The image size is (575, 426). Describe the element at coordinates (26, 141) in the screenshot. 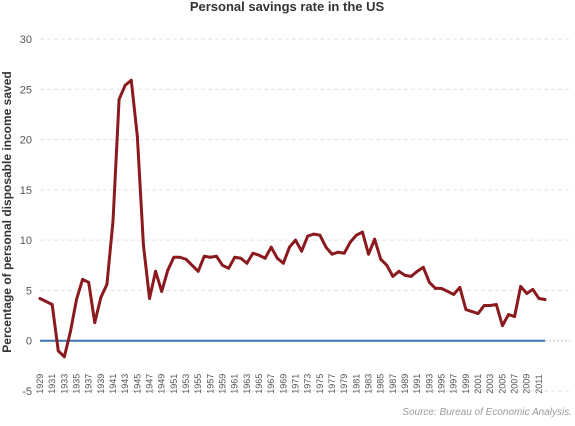

I see `y-tick-label: 20` at that location.